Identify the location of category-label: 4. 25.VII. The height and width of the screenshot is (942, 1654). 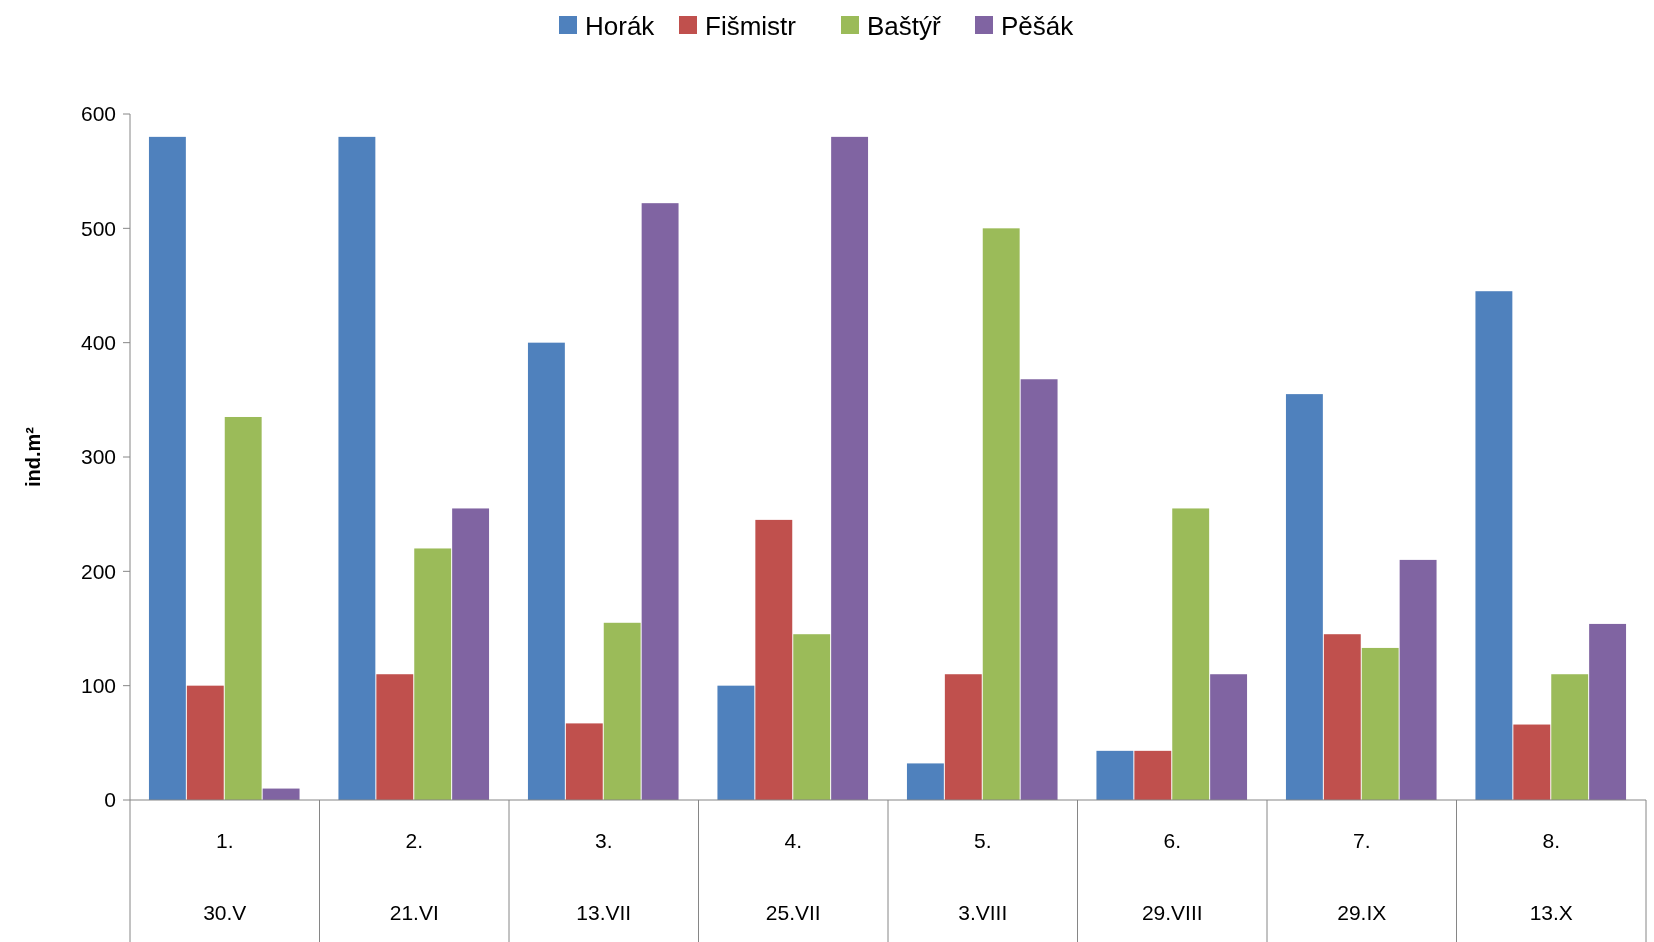
(793, 876).